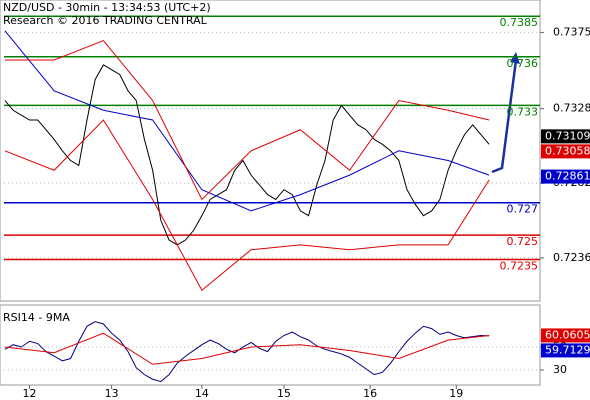 The height and width of the screenshot is (400, 590). Describe the element at coordinates (504, 116) in the screenshot. I see `forecast-arrow` at that location.